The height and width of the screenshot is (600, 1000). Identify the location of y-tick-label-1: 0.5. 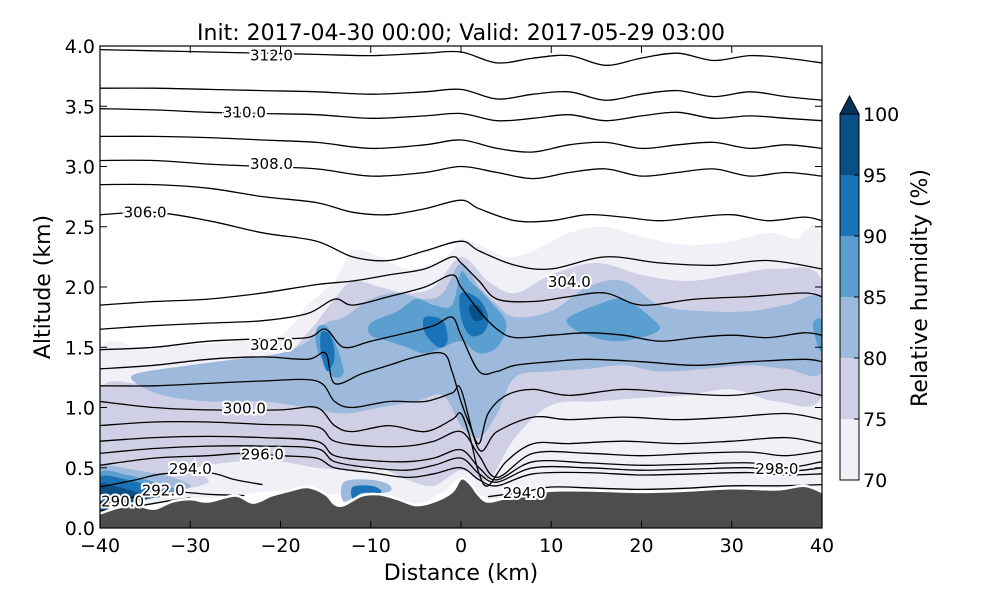
(80, 469).